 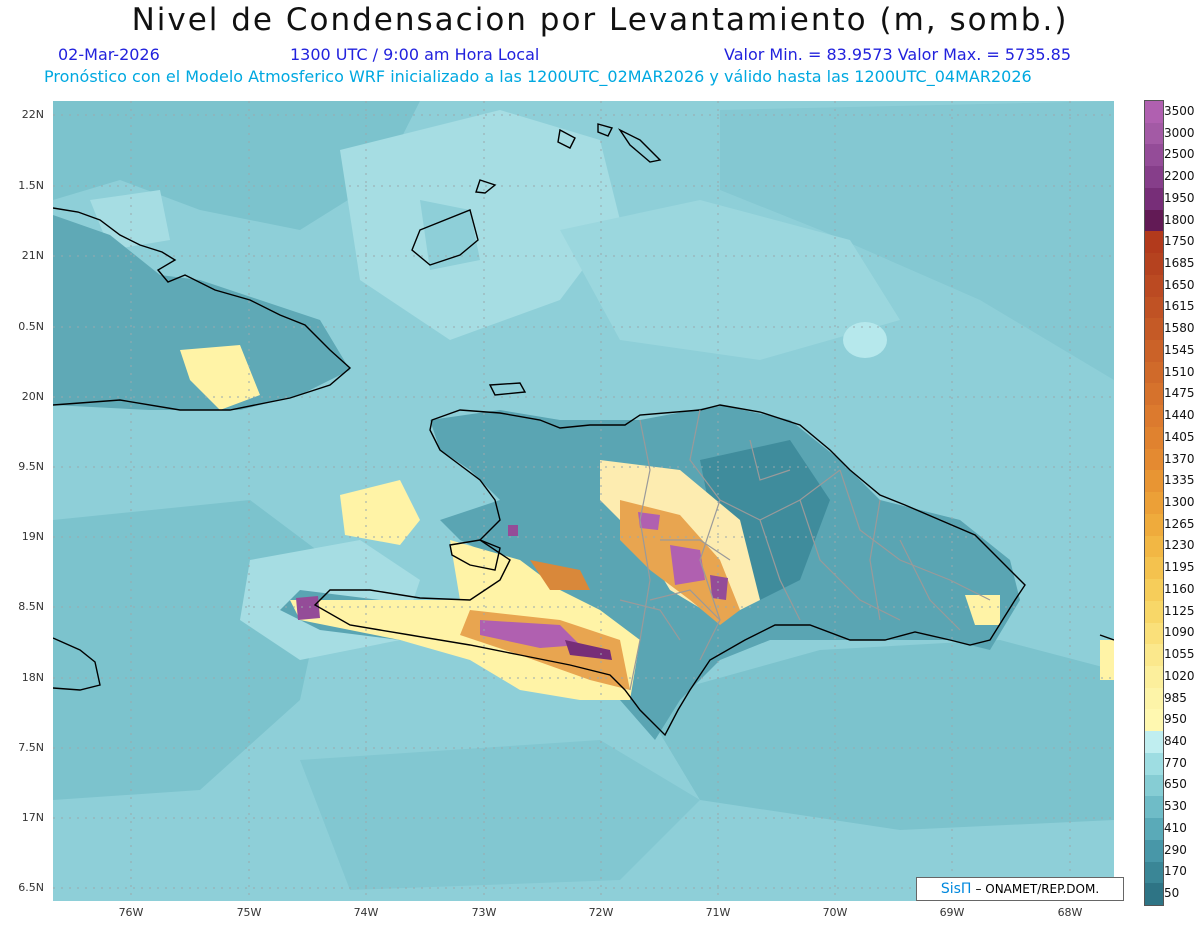 I want to click on legend-label: 1405, so click(x=1179, y=436).